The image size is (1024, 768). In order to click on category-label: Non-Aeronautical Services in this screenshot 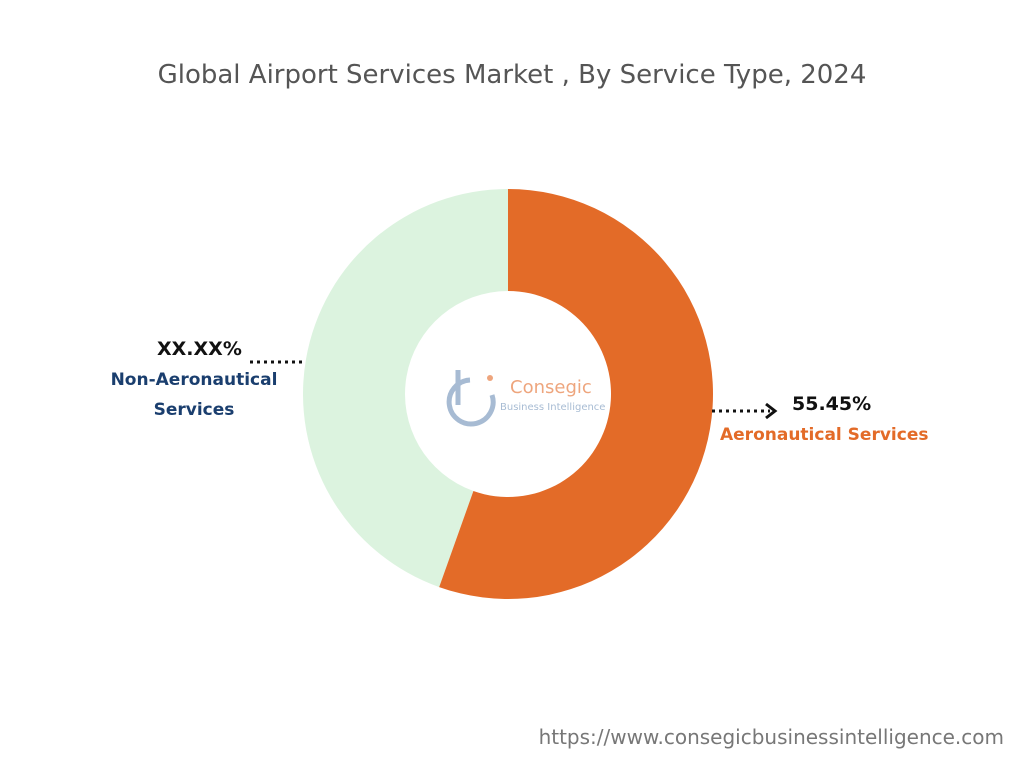, I will do `click(194, 395)`.